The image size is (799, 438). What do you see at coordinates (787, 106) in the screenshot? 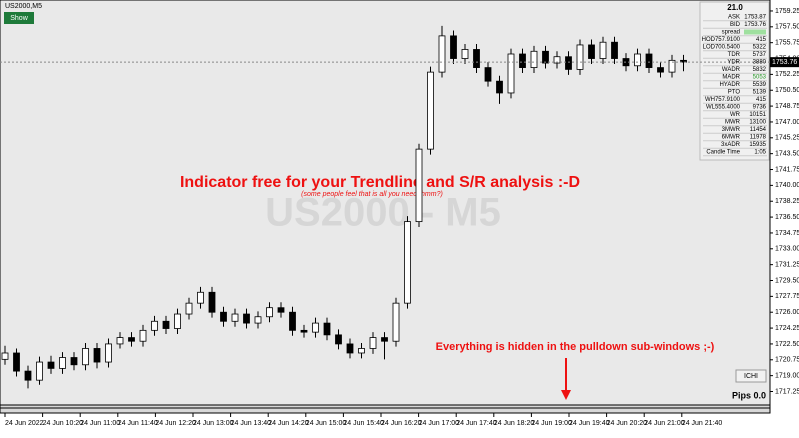
I see `y-tick-label: 1748.75` at bounding box center [787, 106].